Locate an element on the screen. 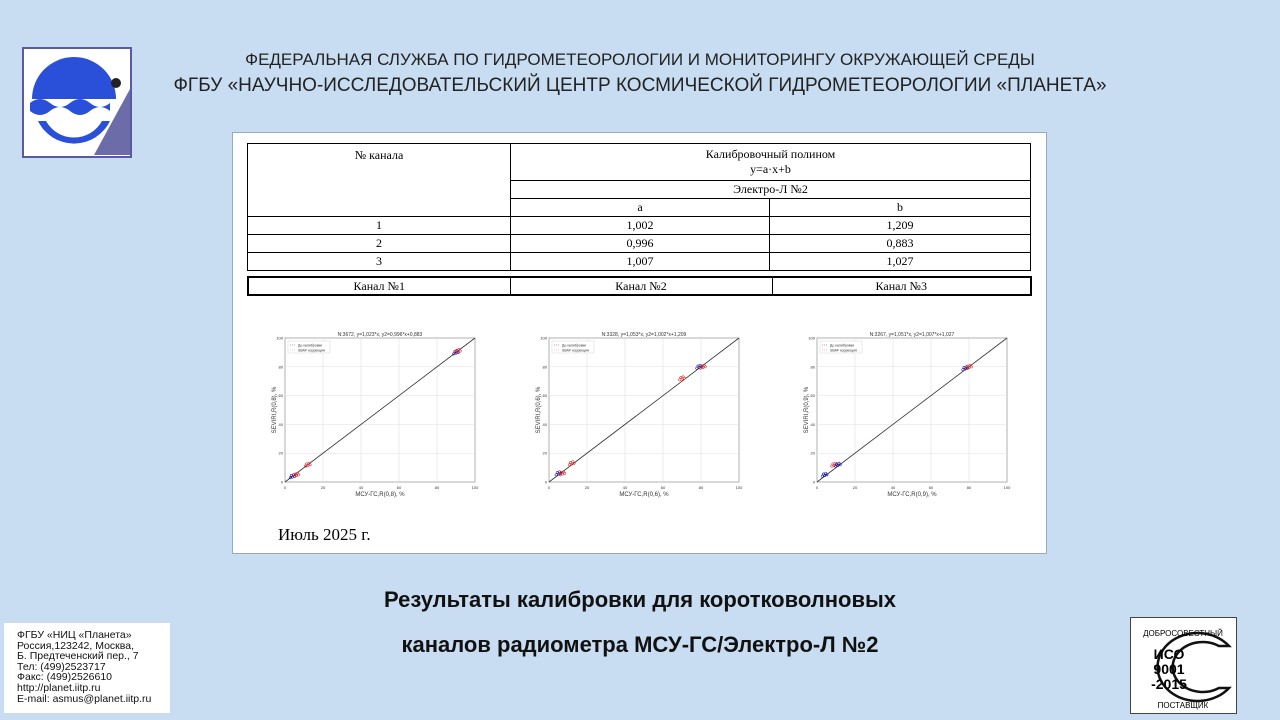 This screenshot has height=720, width=1280. iso-certification-logo: ДОБРОСОВЕСТНЫЙ ИСО 9001 -2015 ПОСТАВЩИК is located at coordinates (1183, 665).